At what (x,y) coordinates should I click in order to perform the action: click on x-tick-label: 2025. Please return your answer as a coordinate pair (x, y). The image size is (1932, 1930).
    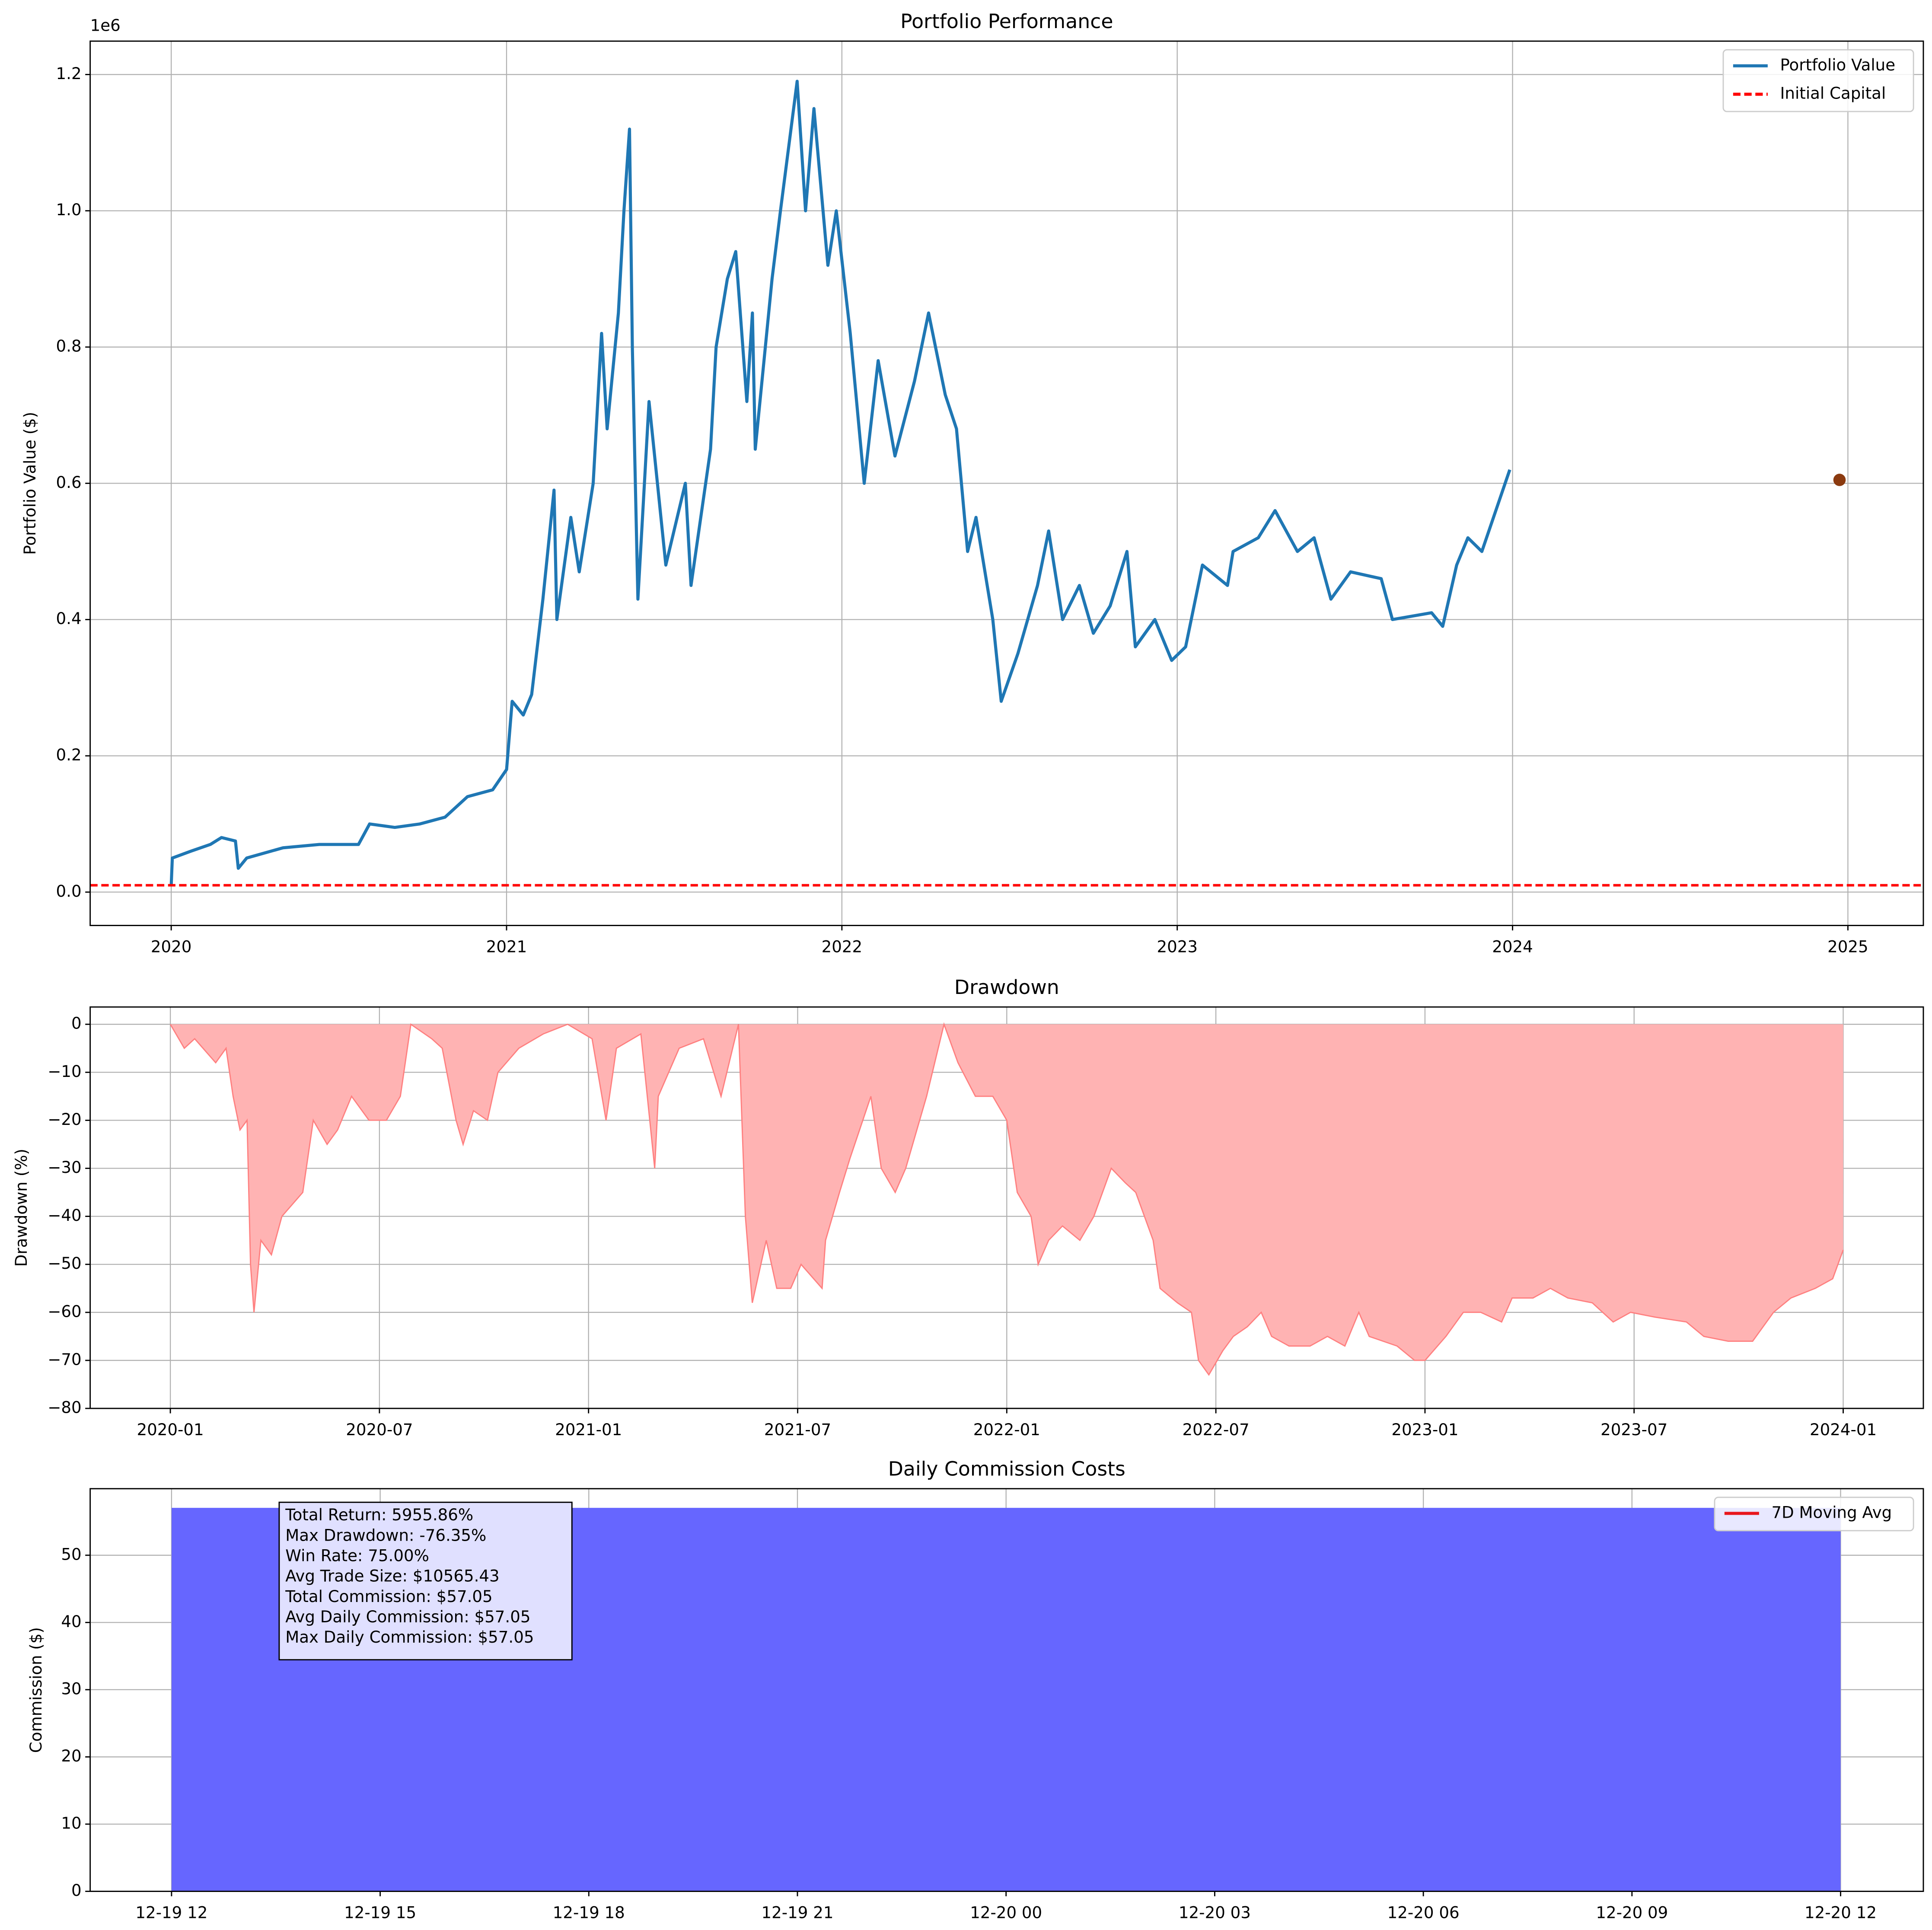
    Looking at the image, I should click on (1847, 946).